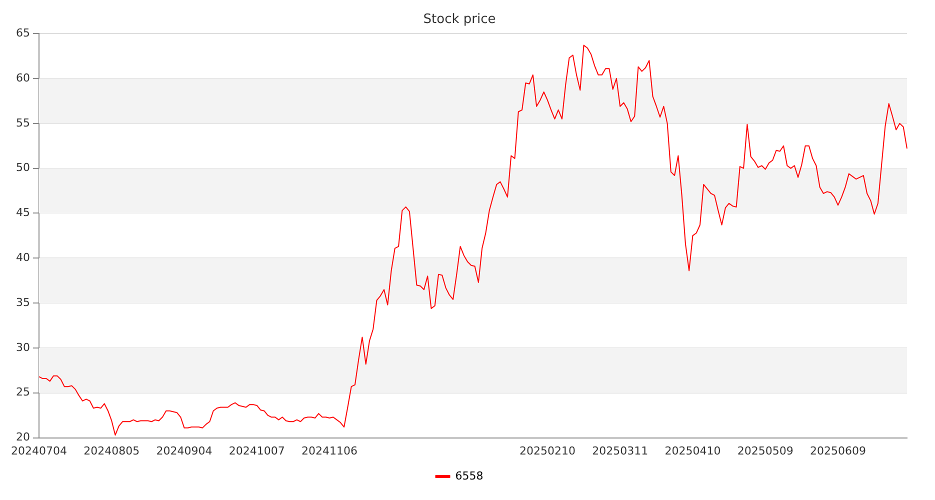  I want to click on x-tick-label: 20250210, so click(547, 451).